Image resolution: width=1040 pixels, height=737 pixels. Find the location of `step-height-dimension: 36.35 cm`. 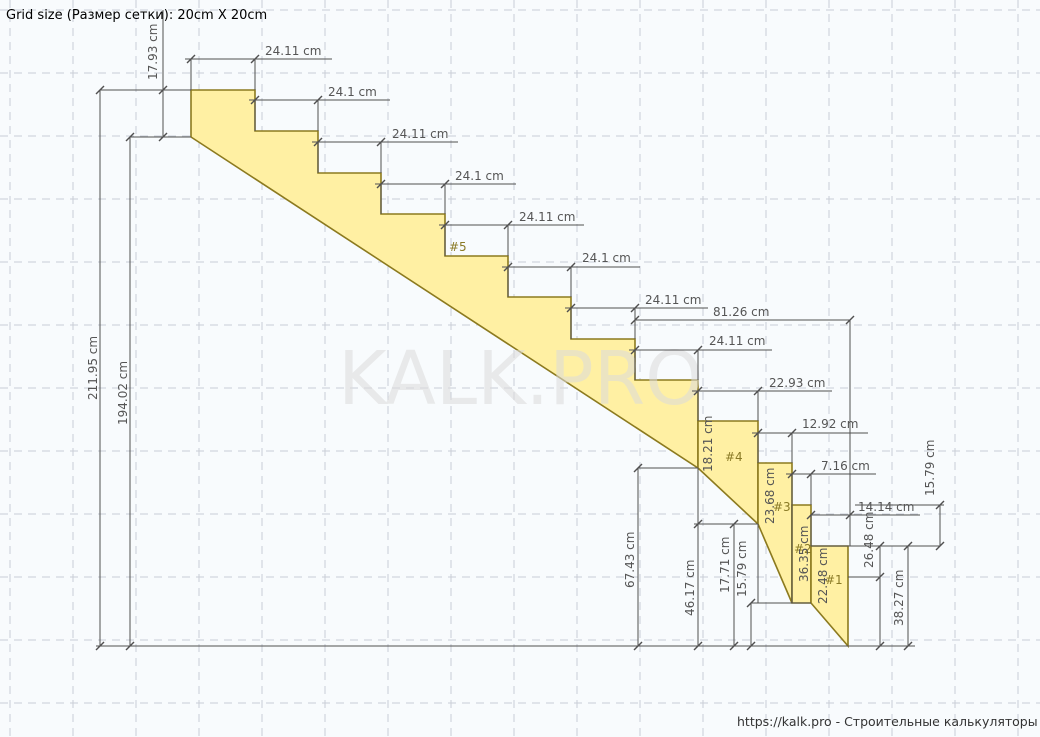

step-height-dimension: 36.35 cm is located at coordinates (804, 554).